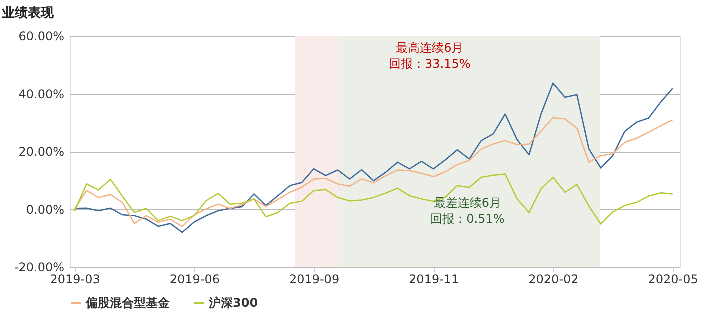 Image resolution: width=709 pixels, height=320 pixels. What do you see at coordinates (430, 64) in the screenshot?
I see `annotation: 回报：33.15%` at bounding box center [430, 64].